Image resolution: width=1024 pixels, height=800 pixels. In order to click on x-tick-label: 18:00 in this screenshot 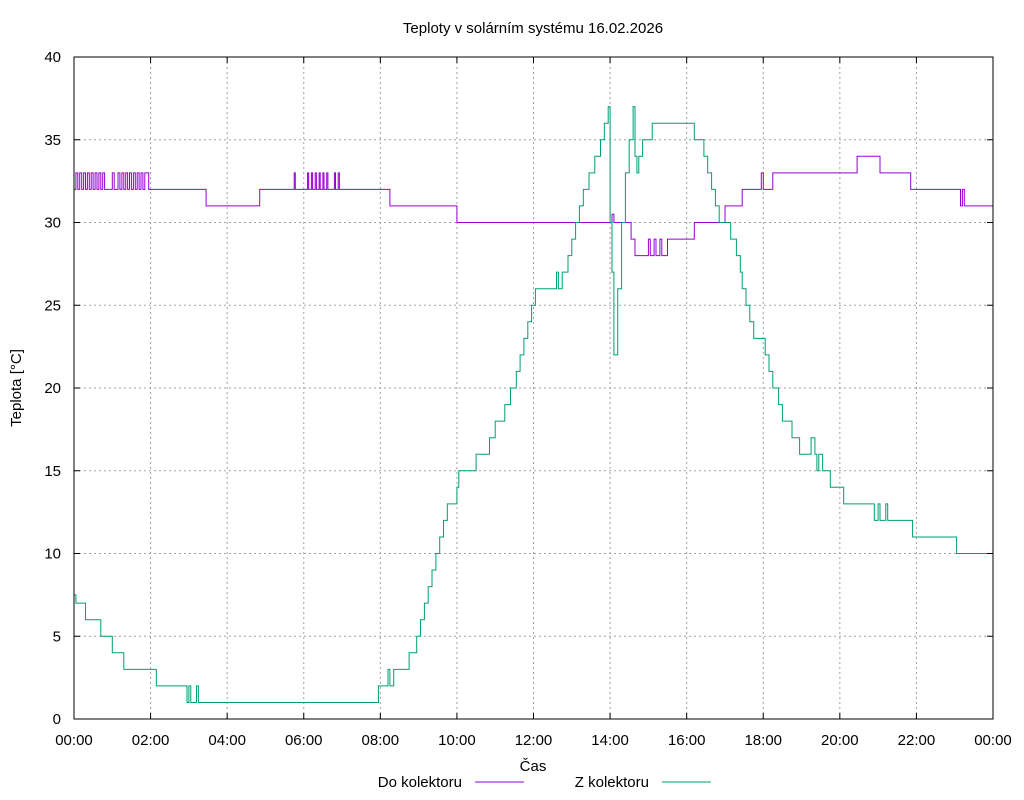, I will do `click(763, 740)`.